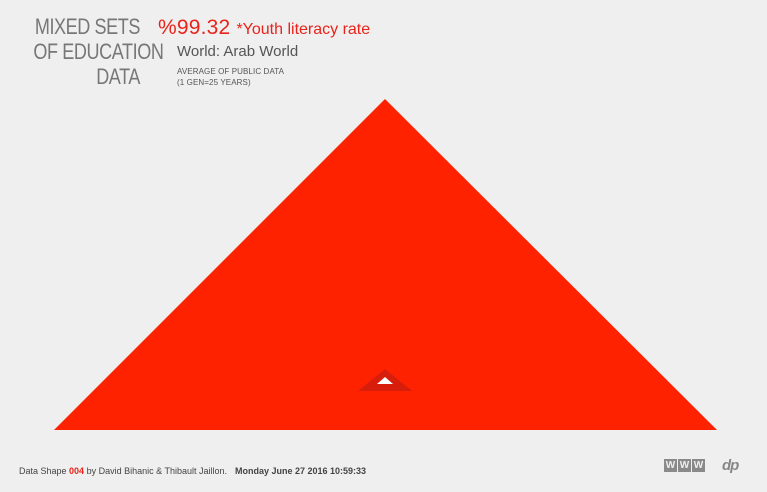  What do you see at coordinates (303, 29) in the screenshot?
I see `metric-label: *Youth literacy rate` at bounding box center [303, 29].